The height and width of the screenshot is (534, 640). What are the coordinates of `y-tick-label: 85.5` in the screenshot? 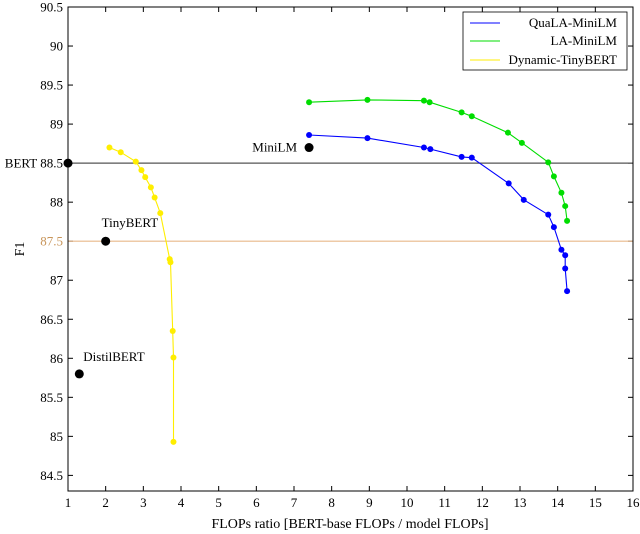 It's located at (51, 397).